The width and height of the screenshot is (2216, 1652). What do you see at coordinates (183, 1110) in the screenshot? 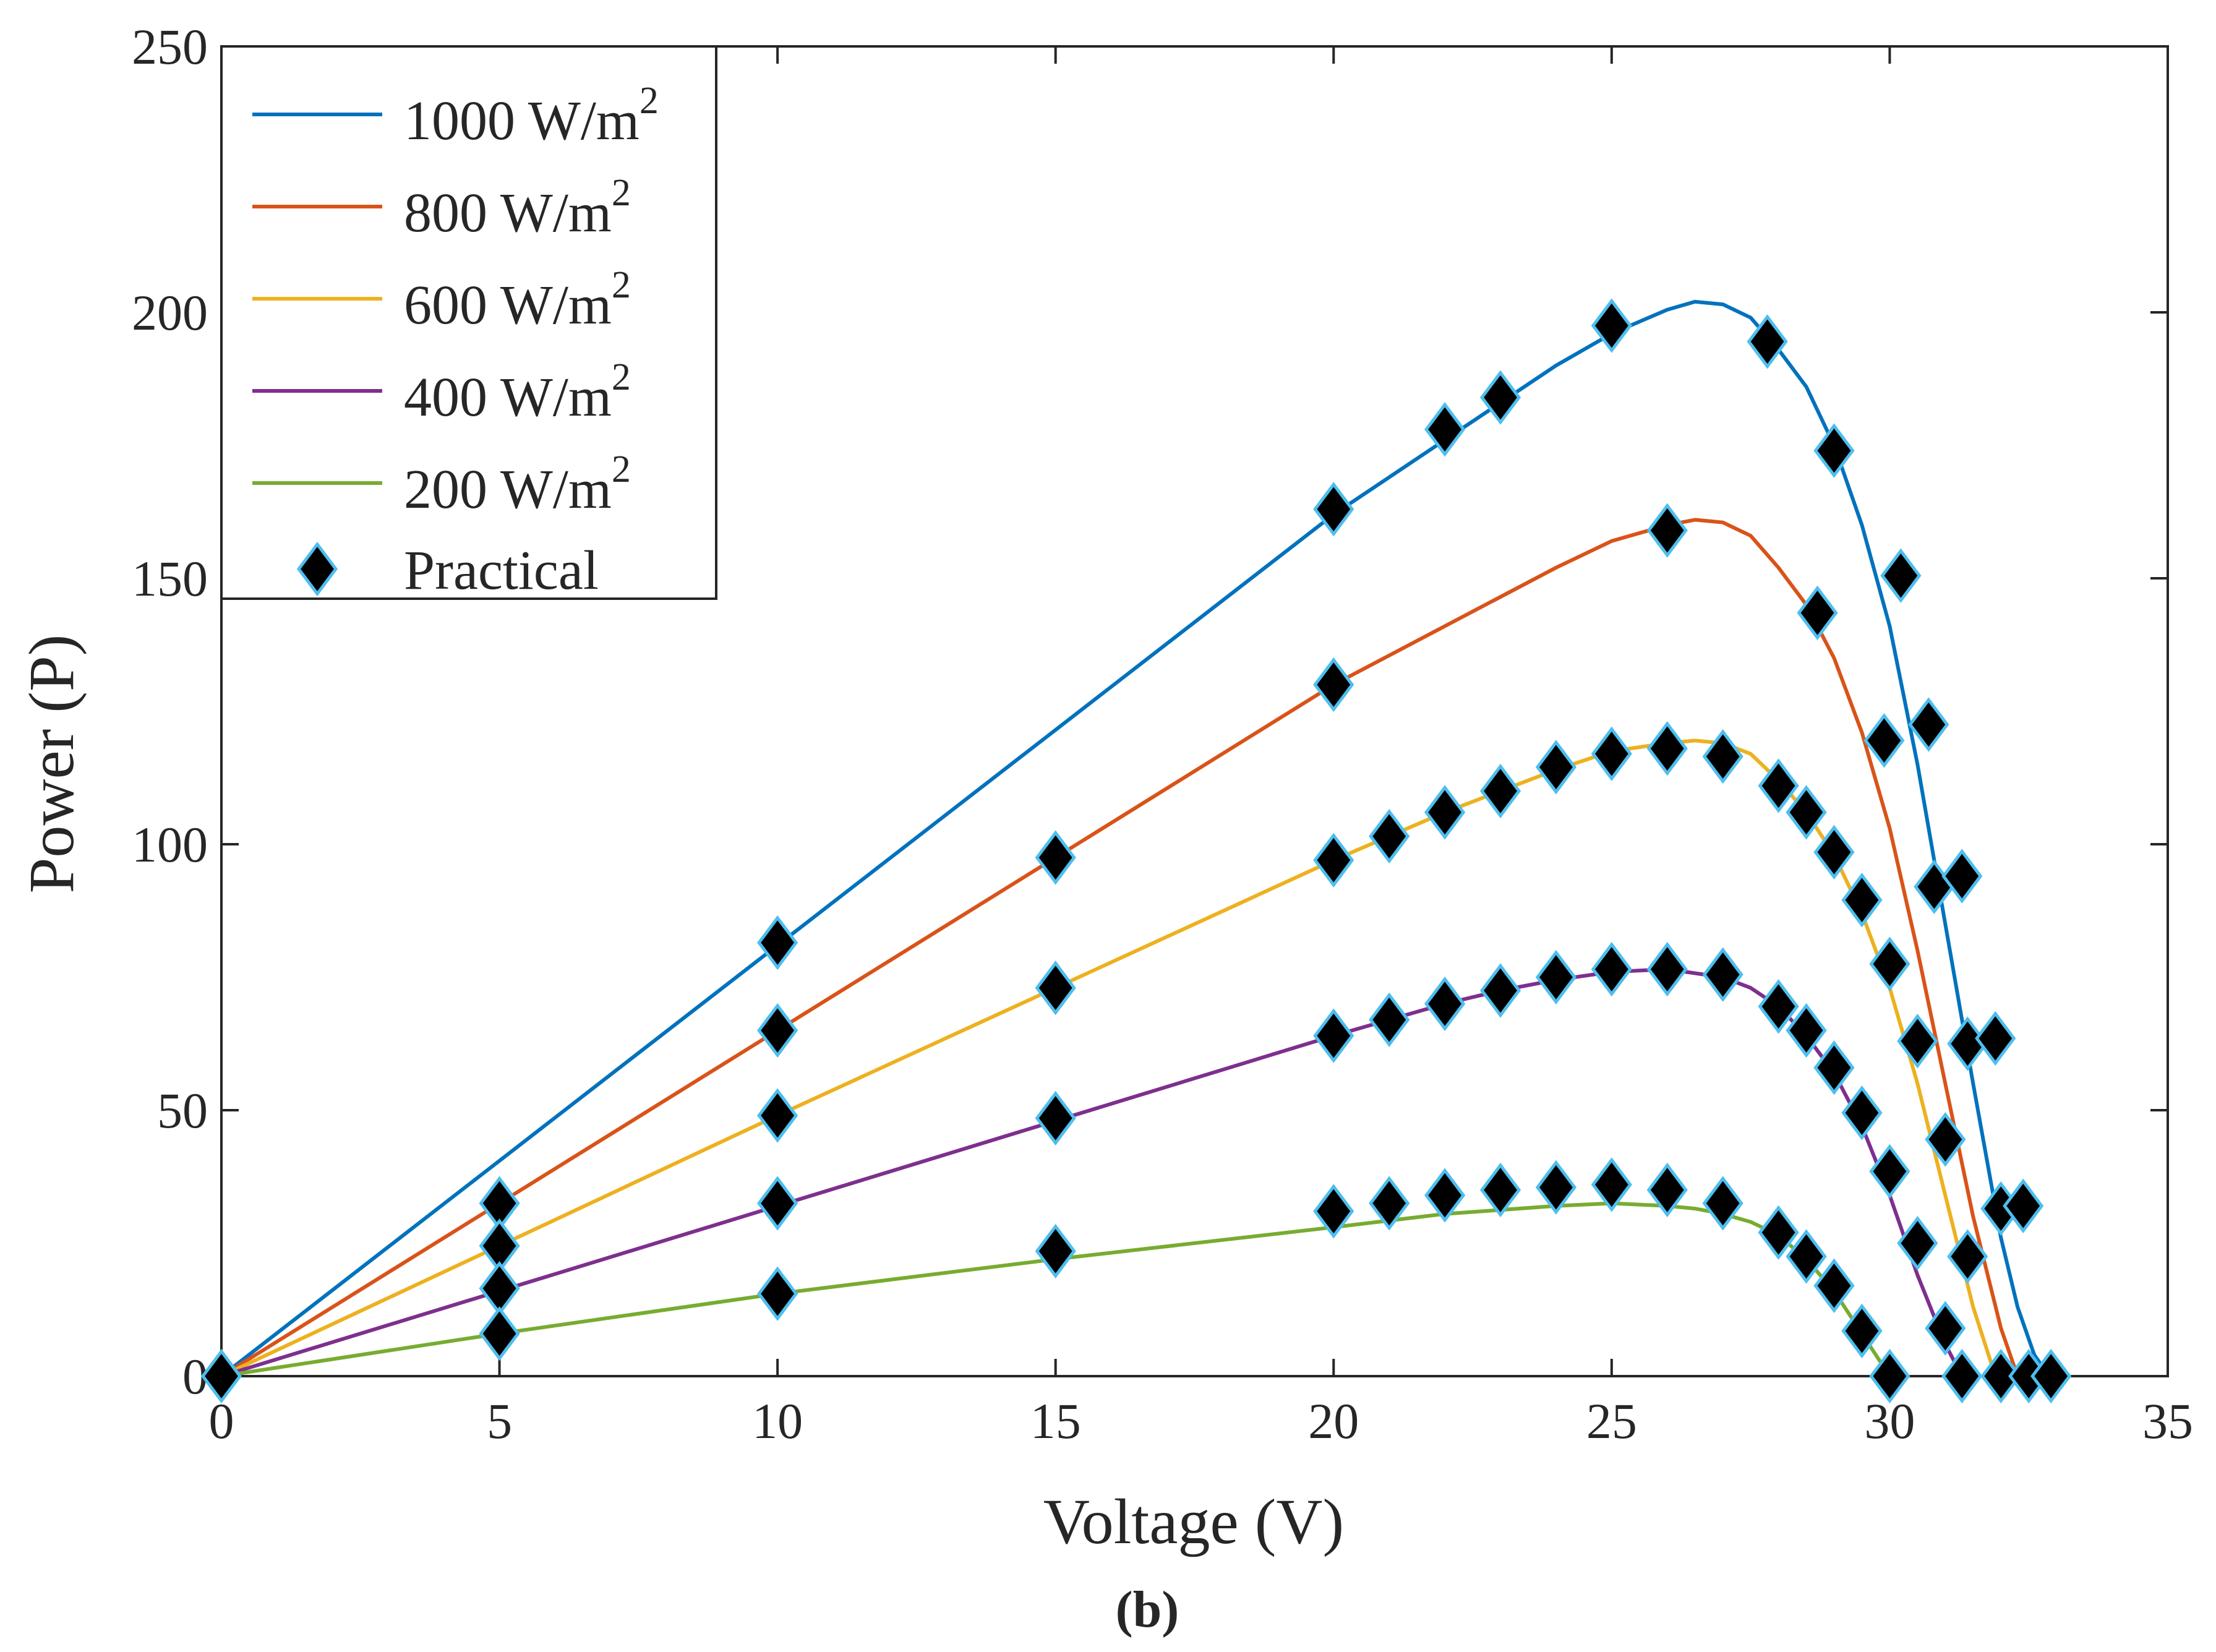
I see `y-tick-label: 50` at bounding box center [183, 1110].